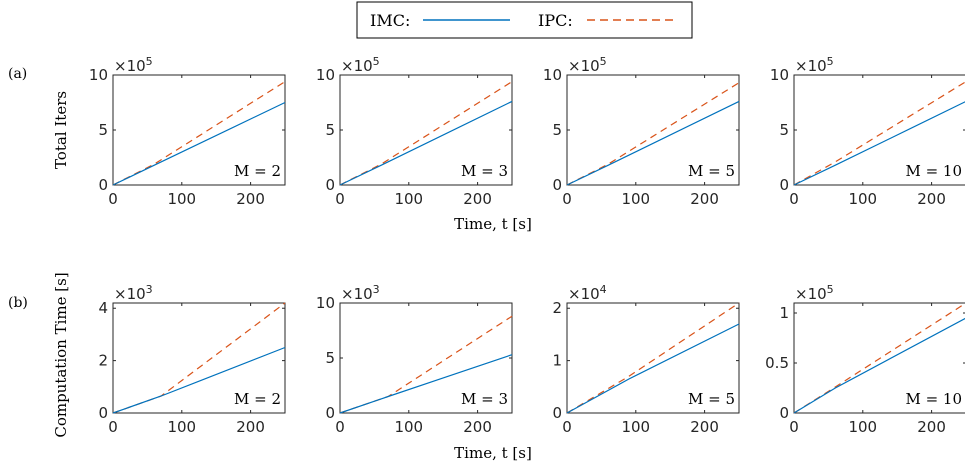 The image size is (965, 470). I want to click on row-label-a: (a), so click(17, 74).